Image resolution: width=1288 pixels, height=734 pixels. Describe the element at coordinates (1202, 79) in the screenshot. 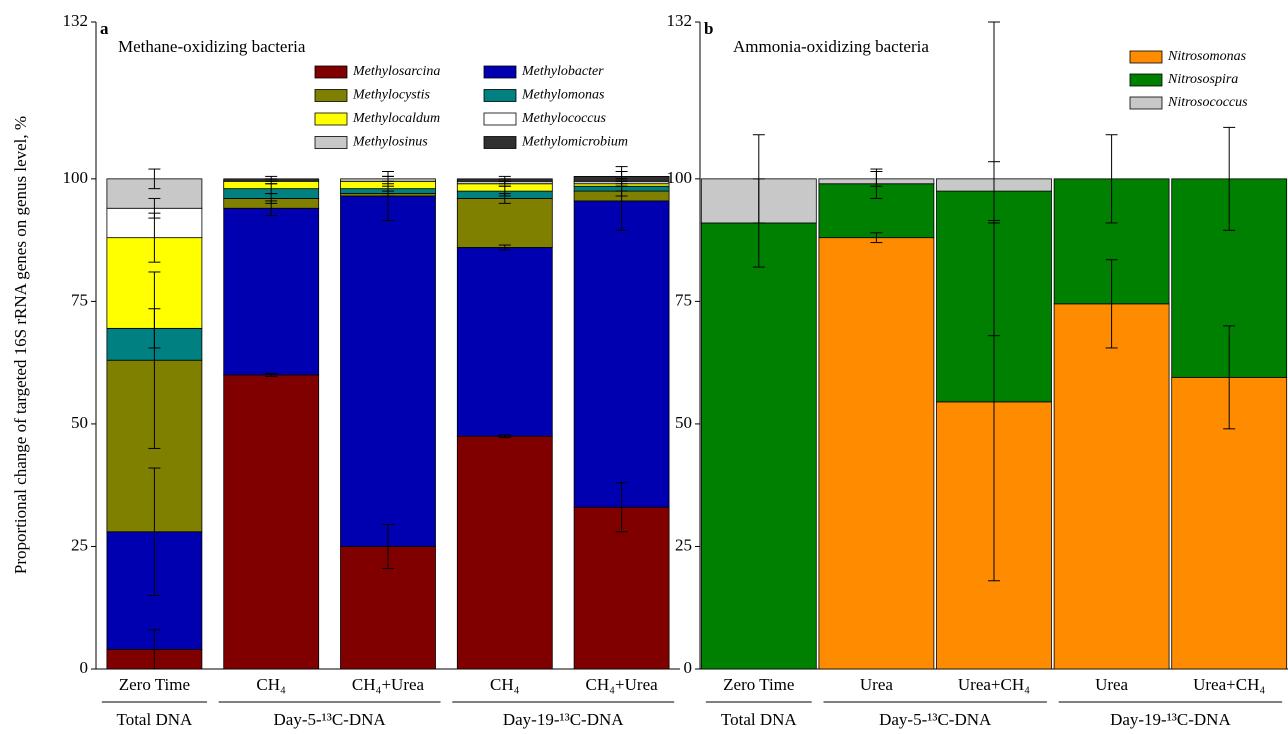

I see `legend-label: Nitrosospira` at that location.